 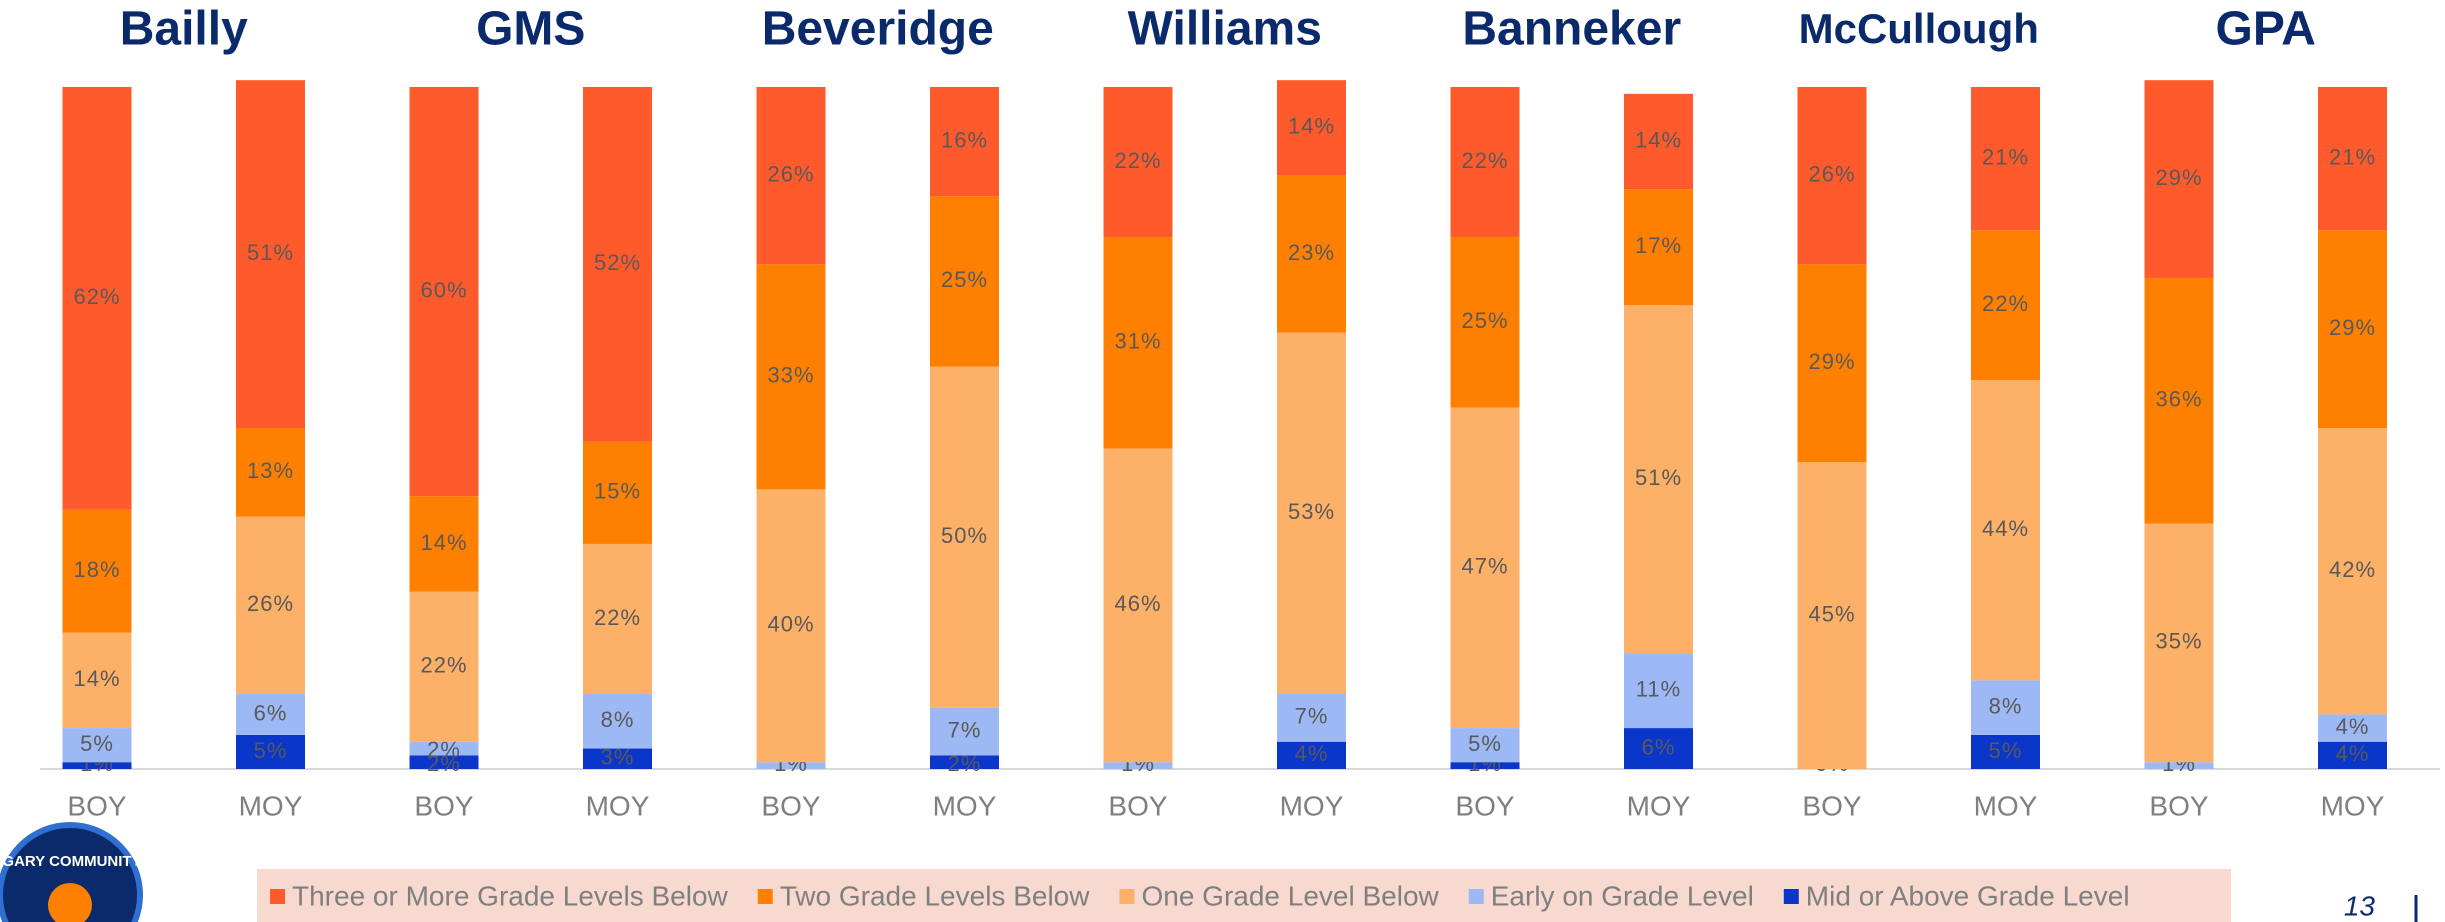 I want to click on legend-box, so click(x=1244, y=895).